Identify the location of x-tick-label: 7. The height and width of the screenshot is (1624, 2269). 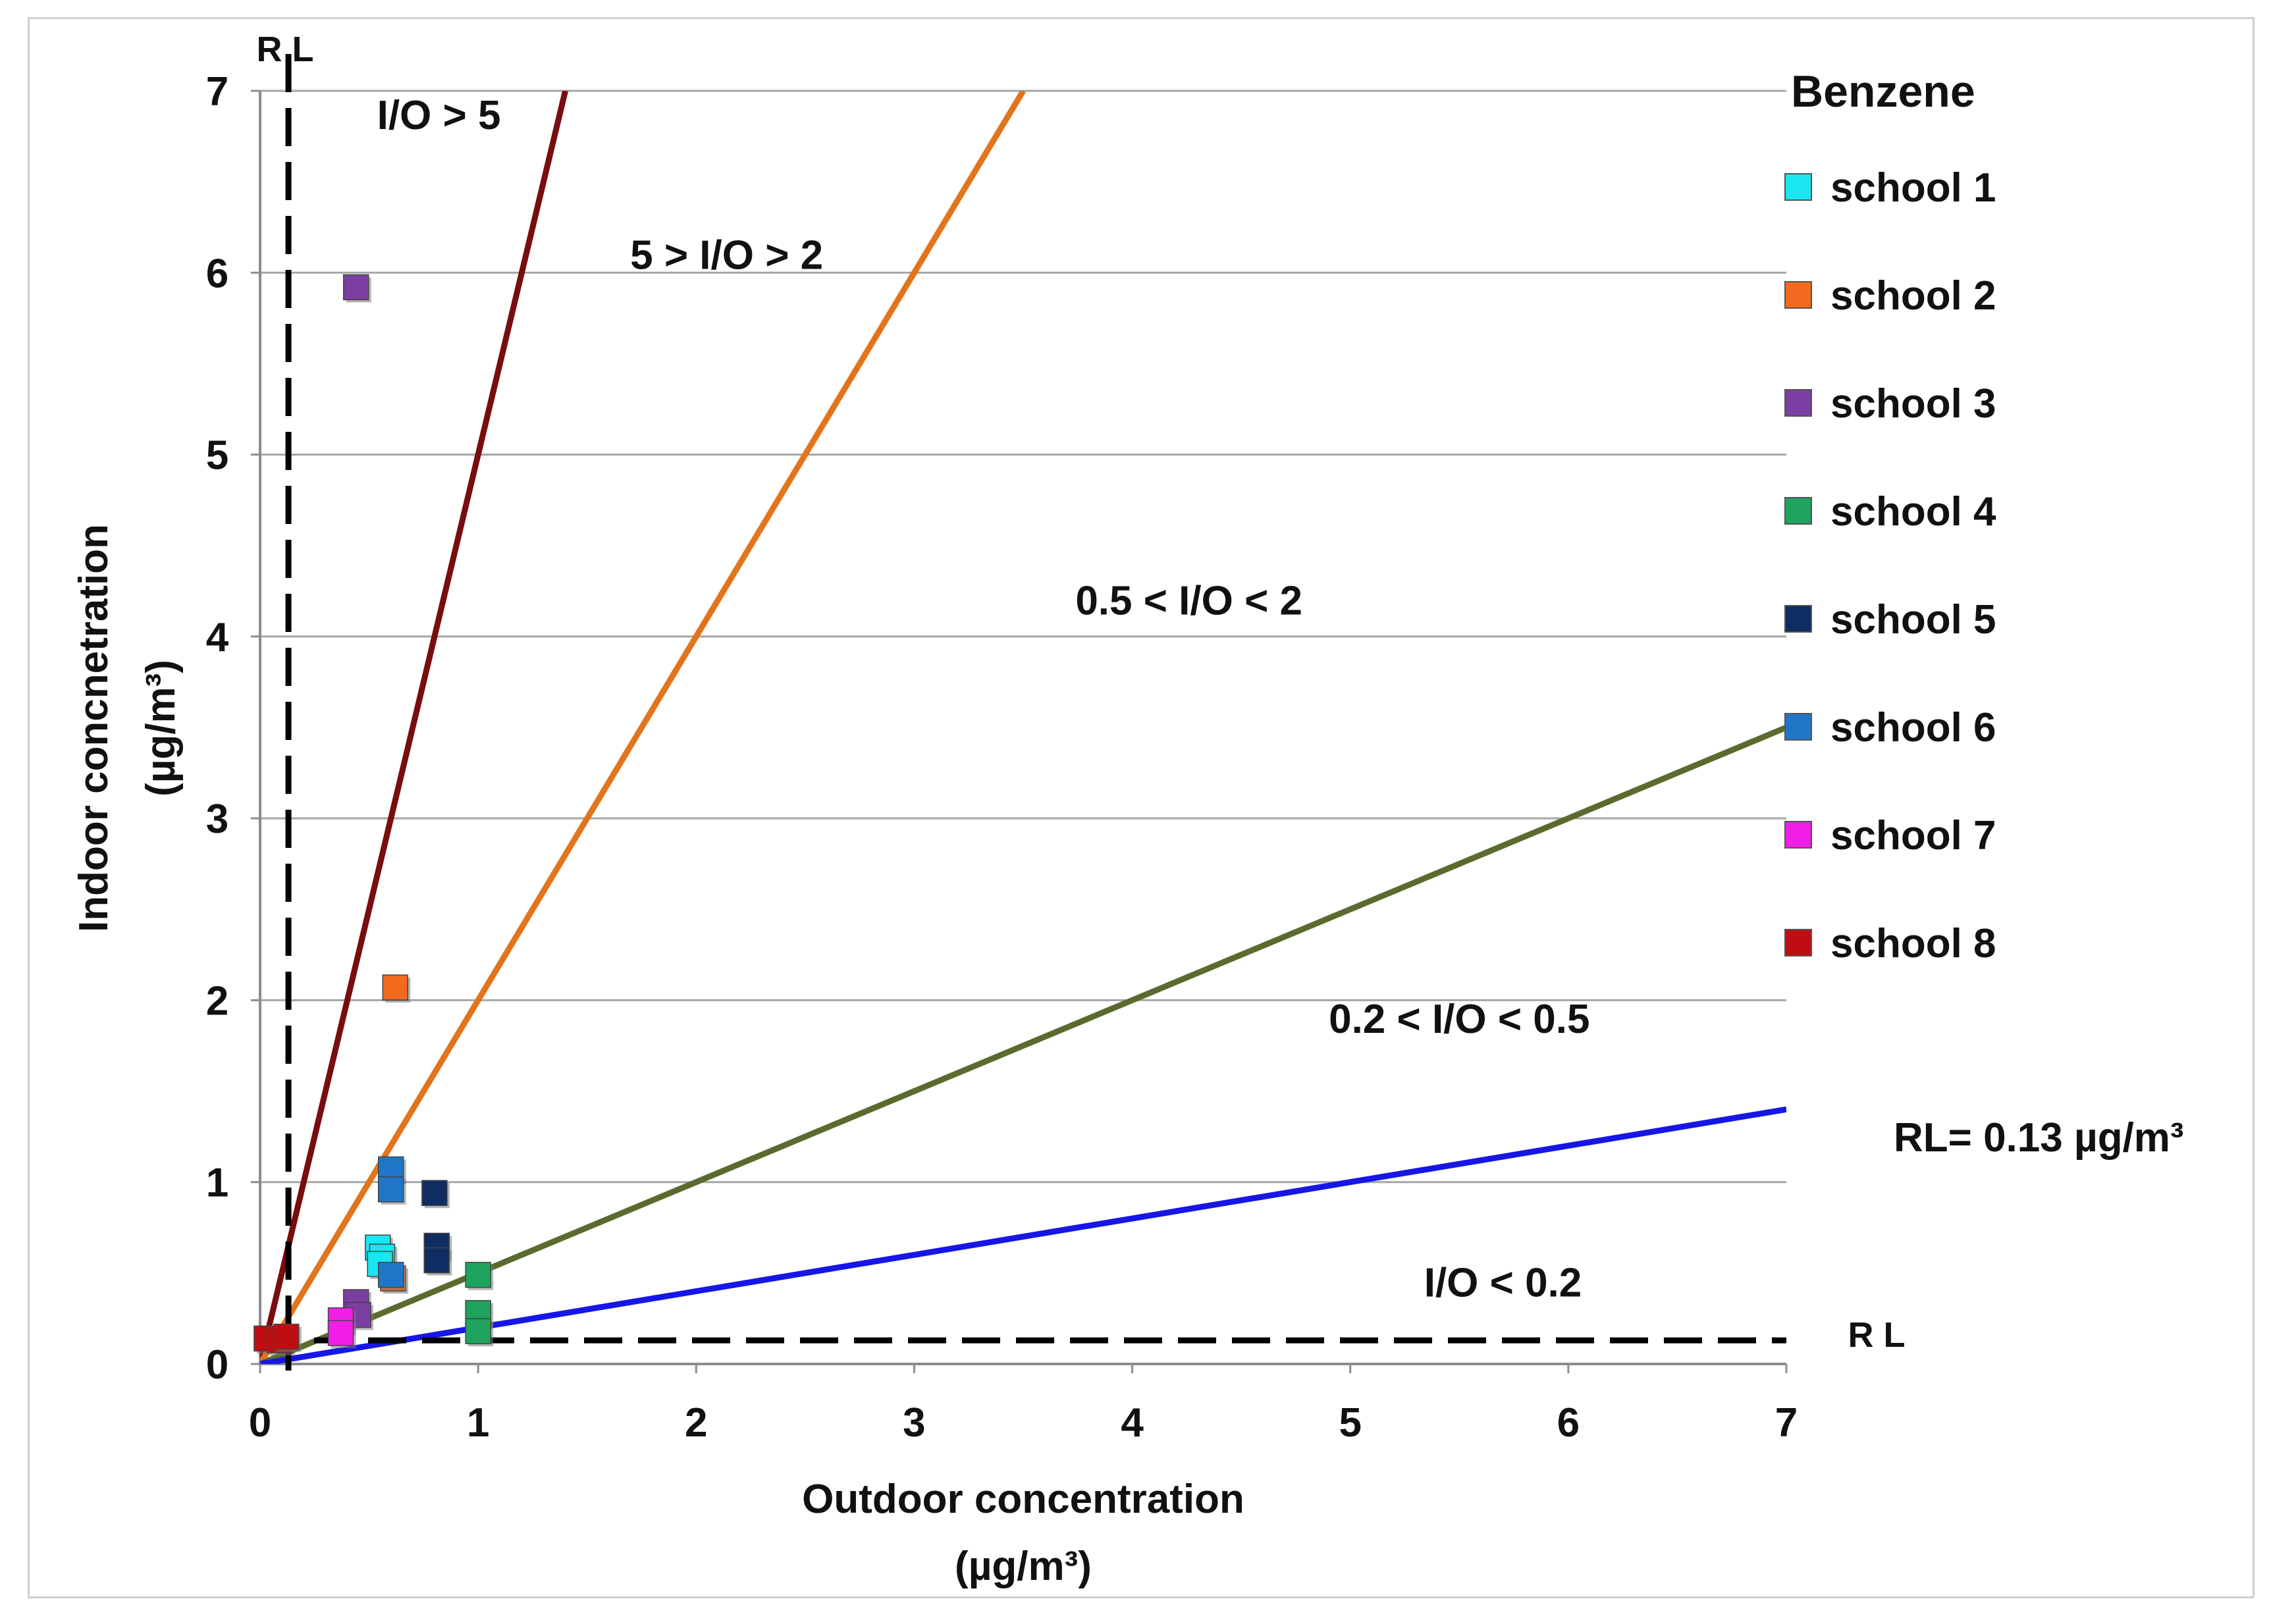
(1786, 1423).